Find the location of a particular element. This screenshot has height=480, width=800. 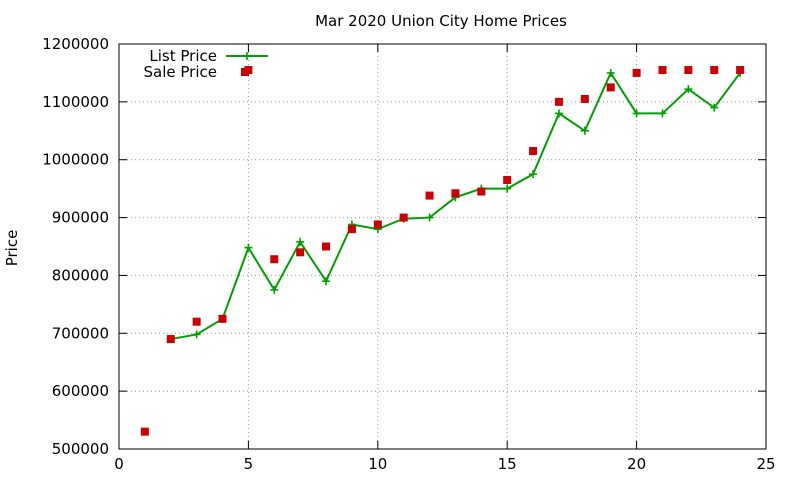

y-tick-label: 1000000 is located at coordinates (75, 160).